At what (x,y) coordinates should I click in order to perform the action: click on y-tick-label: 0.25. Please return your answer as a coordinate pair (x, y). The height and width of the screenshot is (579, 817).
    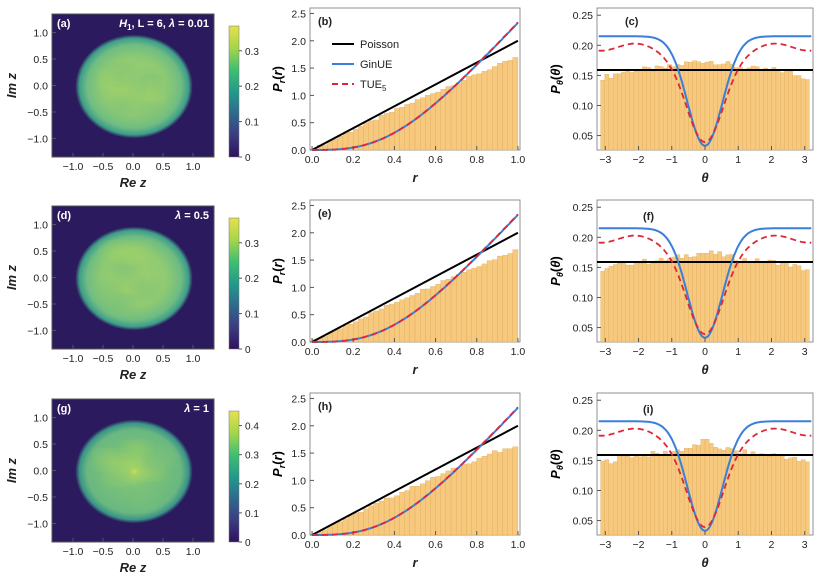
    Looking at the image, I should click on (583, 401).